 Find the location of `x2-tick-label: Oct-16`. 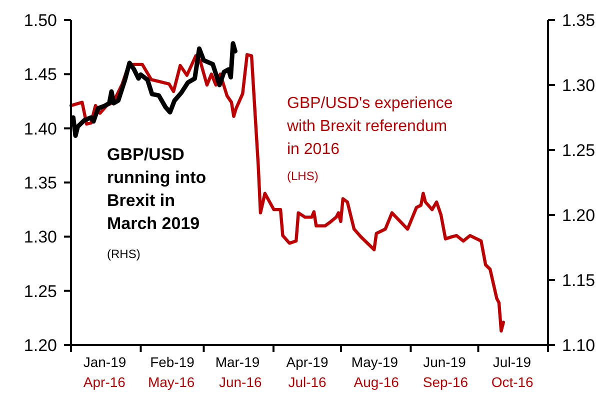

x2-tick-label: Oct-16 is located at coordinates (512, 382).